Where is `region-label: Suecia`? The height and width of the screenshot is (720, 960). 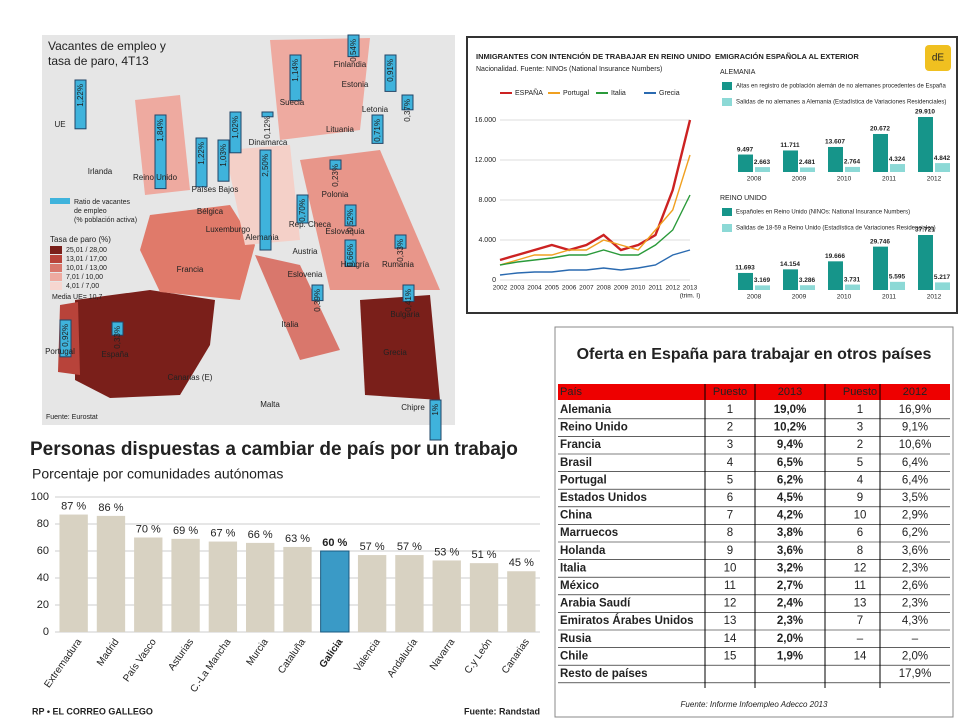 region-label: Suecia is located at coordinates (292, 102).